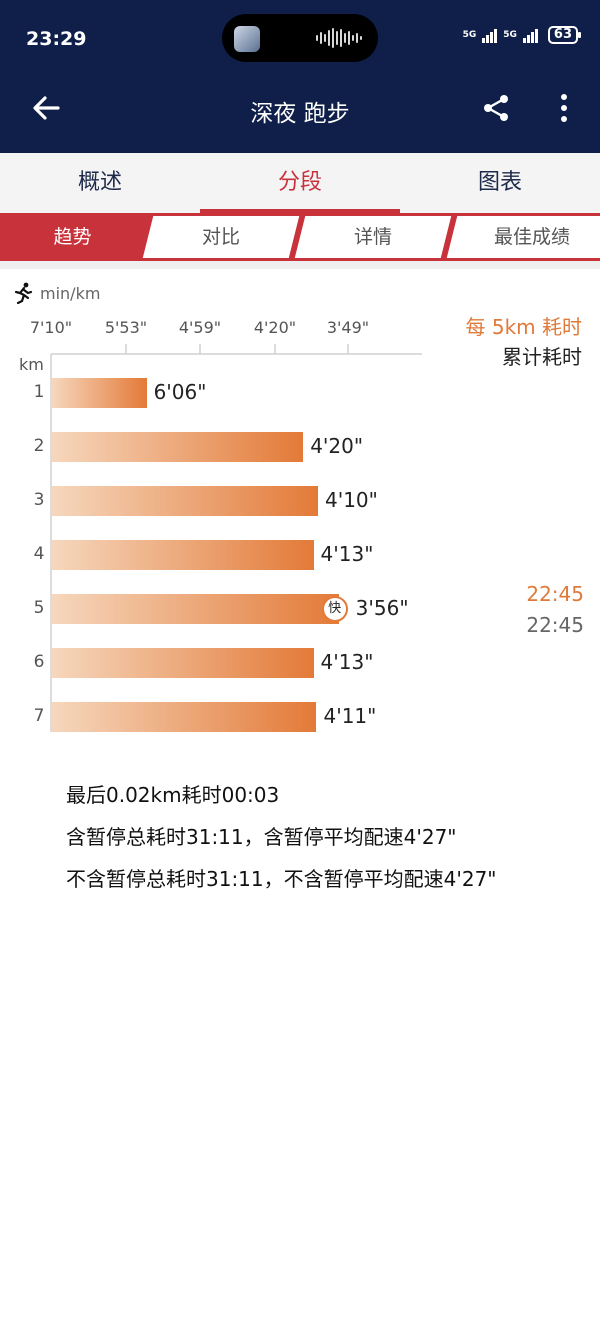 The width and height of the screenshot is (600, 1326). What do you see at coordinates (300, 38) in the screenshot?
I see `dynamic-island` at bounding box center [300, 38].